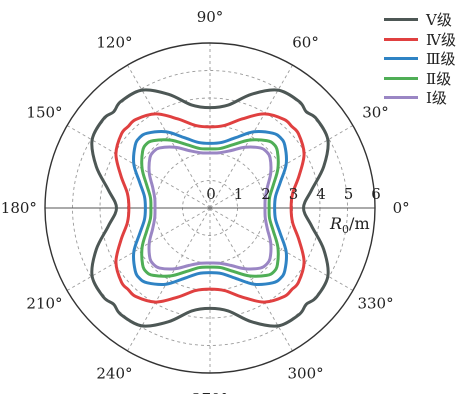 Image resolution: width=468 pixels, height=394 pixels. Describe the element at coordinates (266, 194) in the screenshot. I see `radial-tick-label: 2` at that location.